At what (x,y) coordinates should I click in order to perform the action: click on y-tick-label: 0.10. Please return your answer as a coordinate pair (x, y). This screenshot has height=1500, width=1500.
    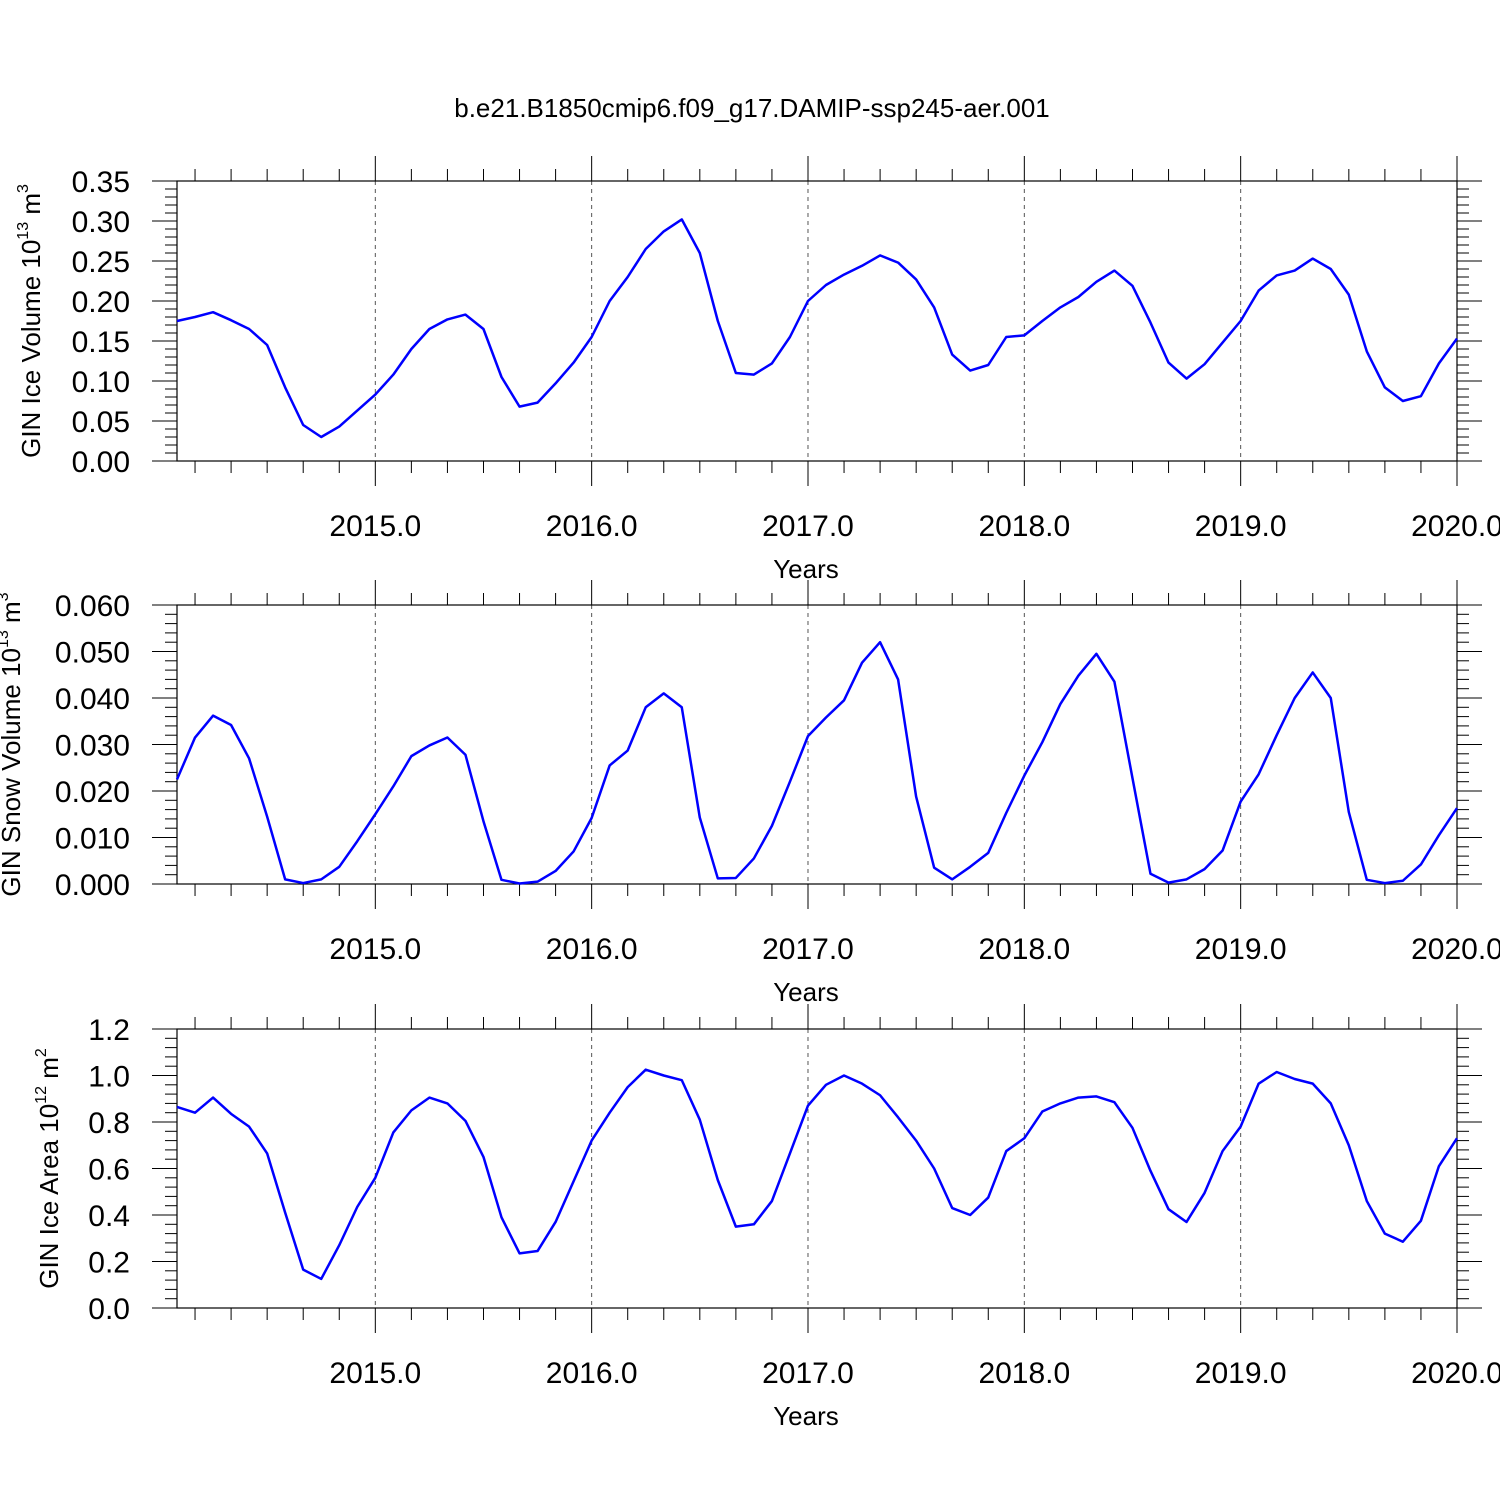
    Looking at the image, I should click on (101, 382).